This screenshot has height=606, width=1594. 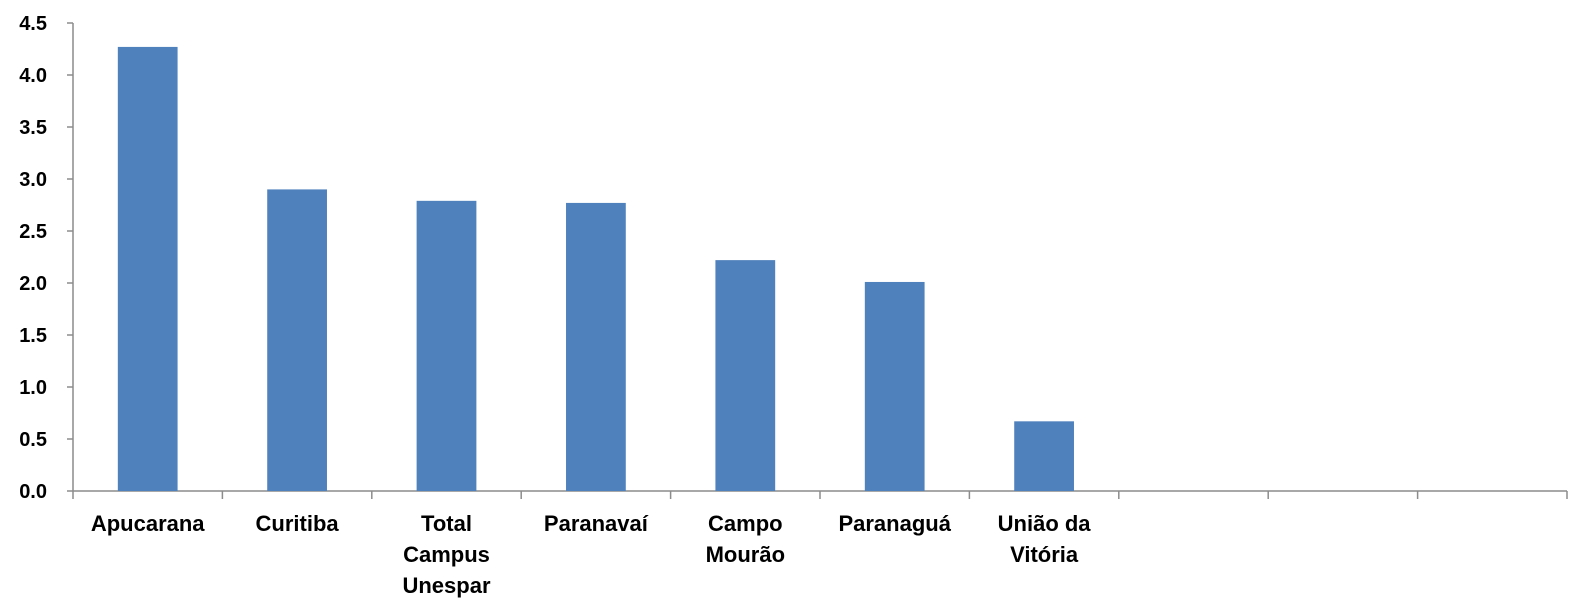 I want to click on y-tick-label: 1.5, so click(x=33, y=336).